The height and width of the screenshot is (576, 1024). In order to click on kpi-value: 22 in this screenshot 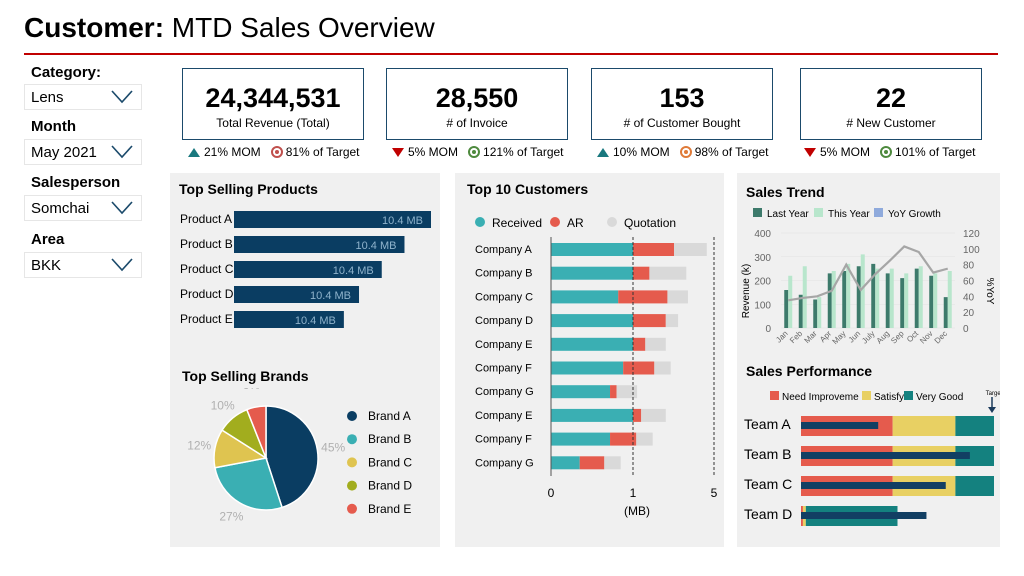, I will do `click(891, 98)`.